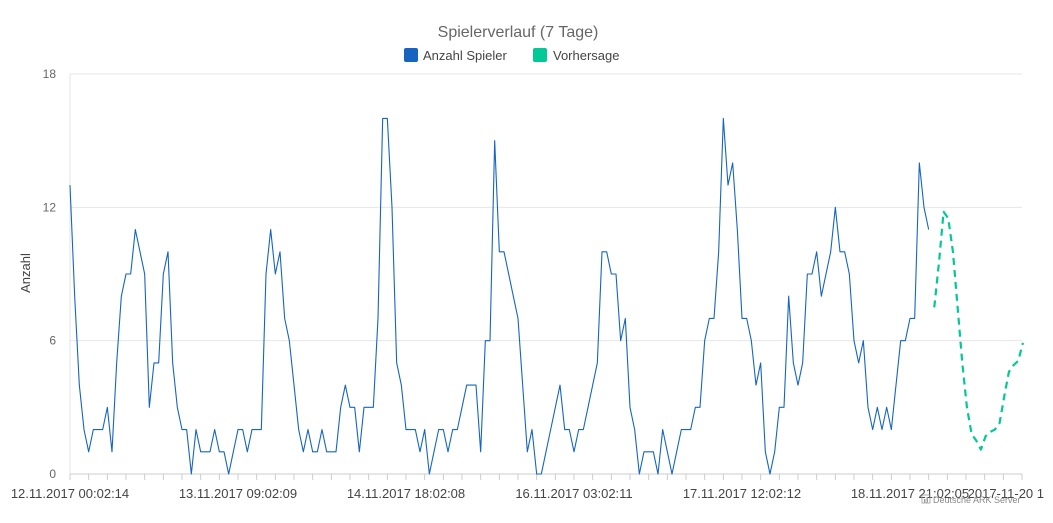 This screenshot has width=1053, height=523. What do you see at coordinates (518, 32) in the screenshot?
I see `chart-title: Spielerverlauf (7 Tage)` at bounding box center [518, 32].